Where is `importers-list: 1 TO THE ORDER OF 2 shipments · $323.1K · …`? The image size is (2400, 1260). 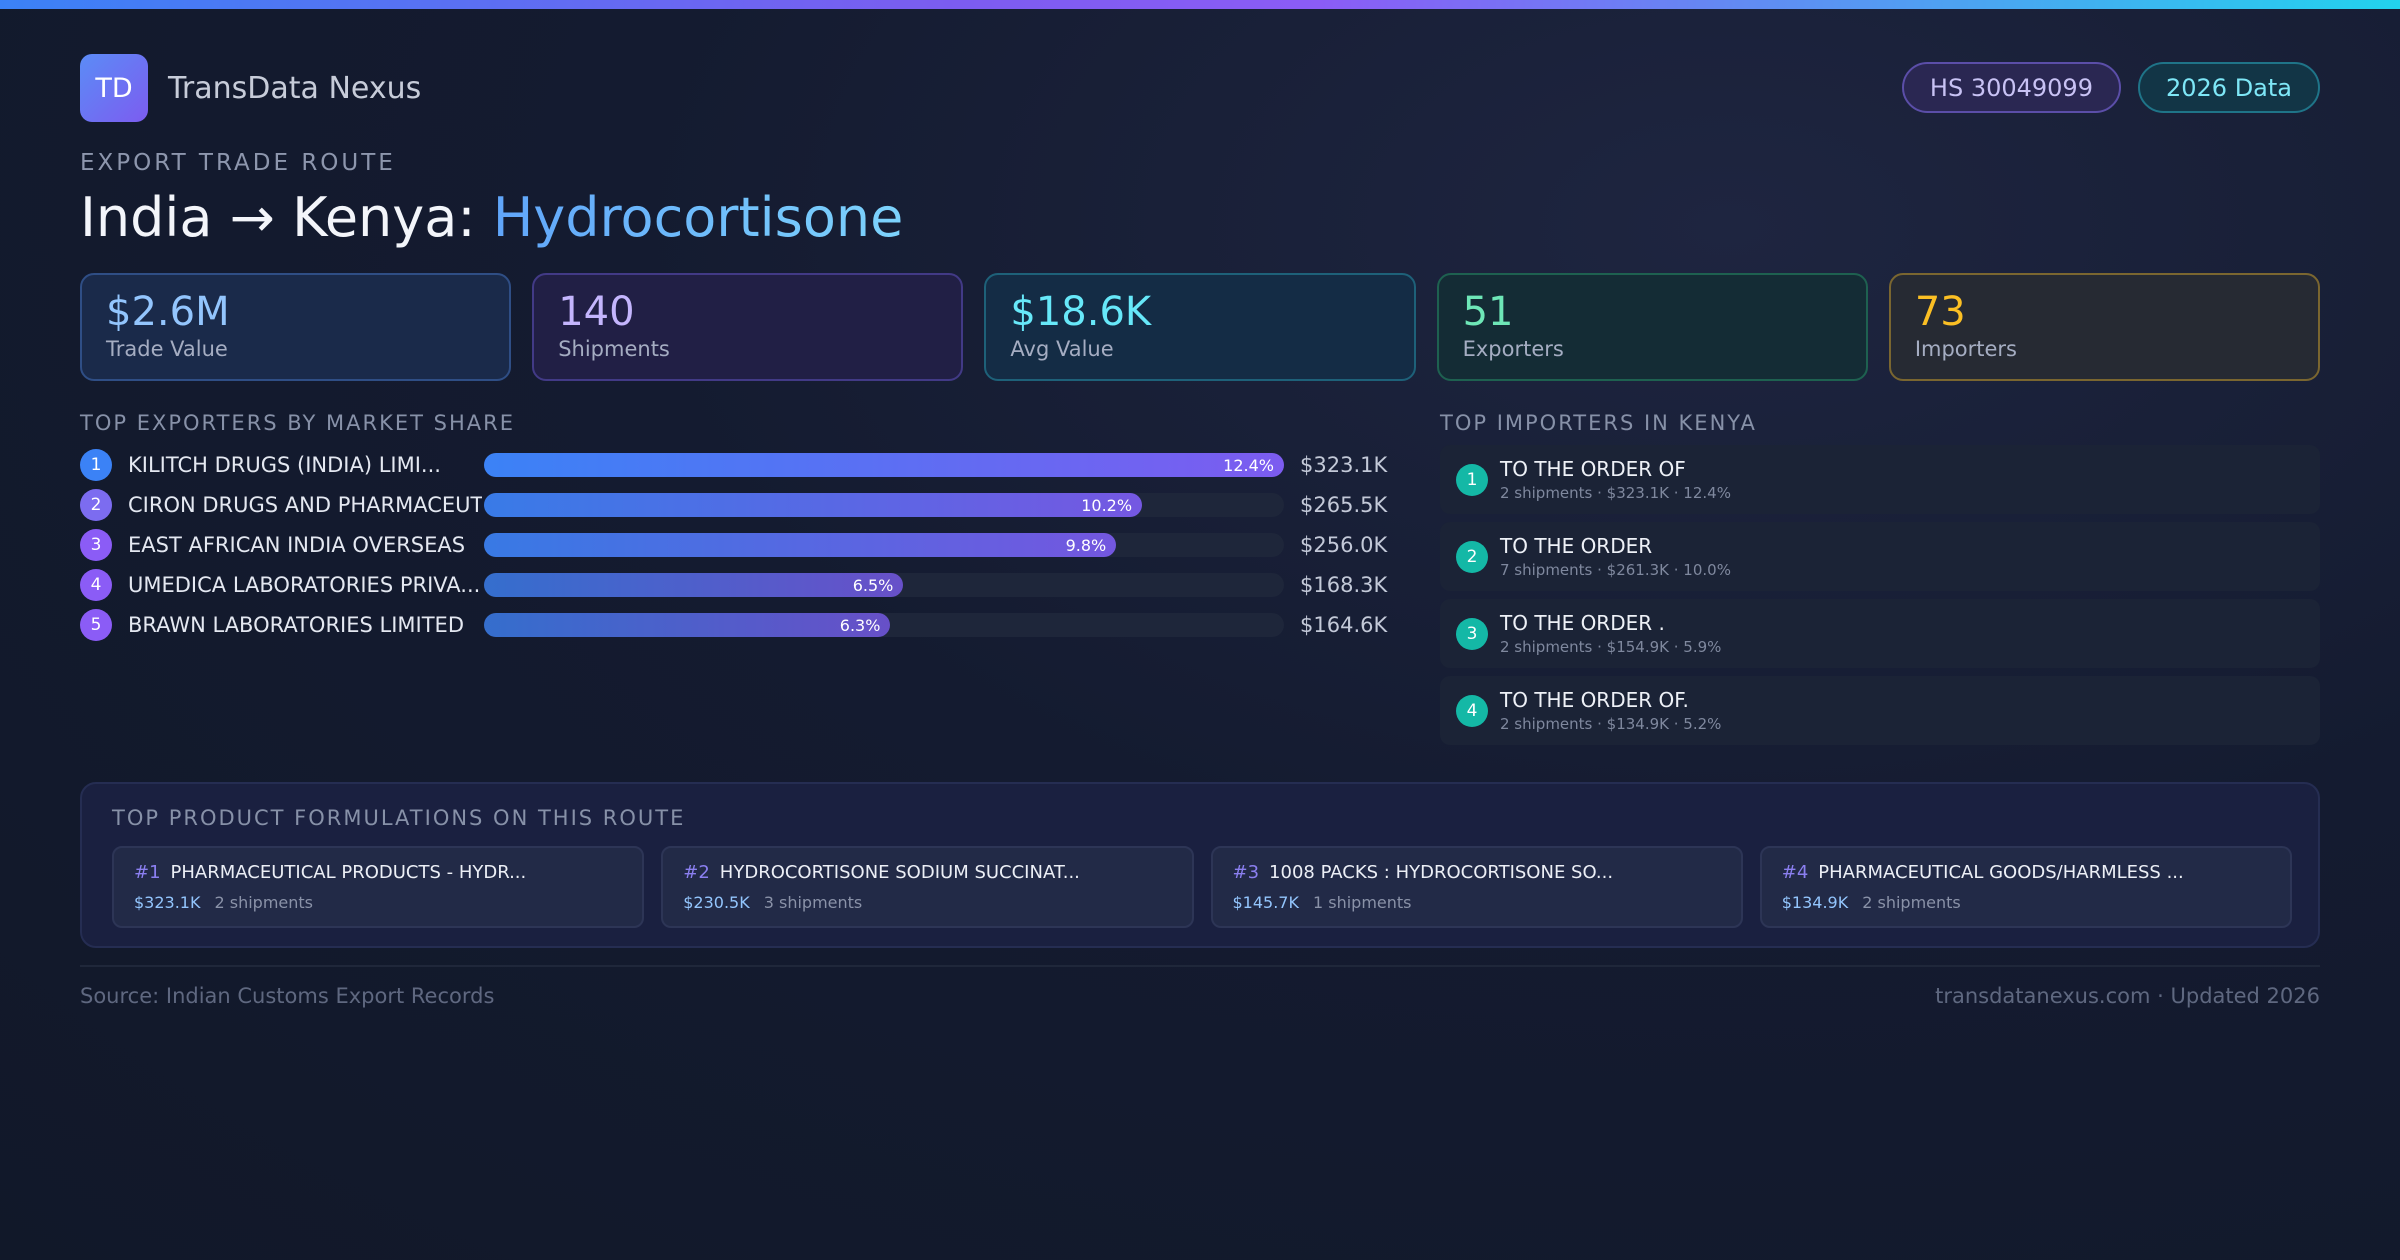
importers-list: 1 TO THE ORDER OF 2 shipments · $323.1K · … is located at coordinates (1880, 599).